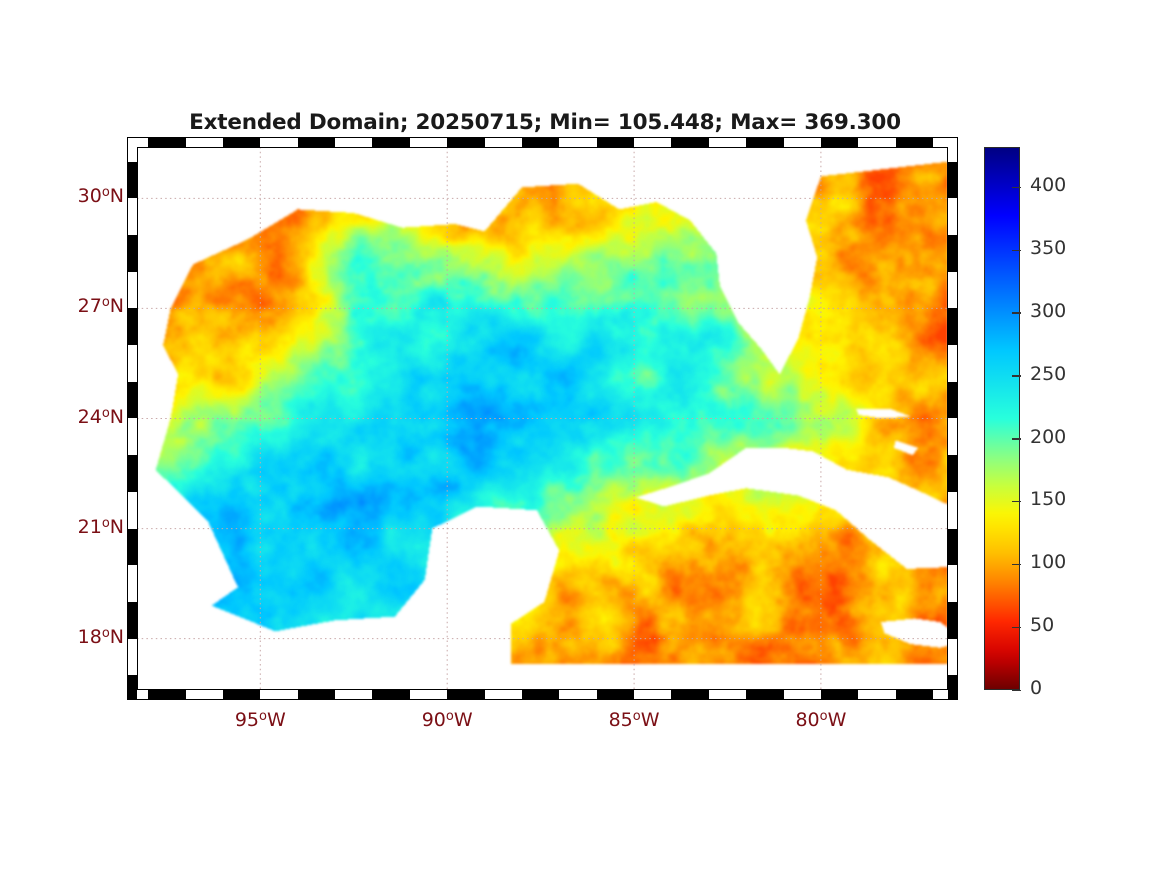 The height and width of the screenshot is (875, 1167). I want to click on colorbar-gradient, so click(1002, 418).